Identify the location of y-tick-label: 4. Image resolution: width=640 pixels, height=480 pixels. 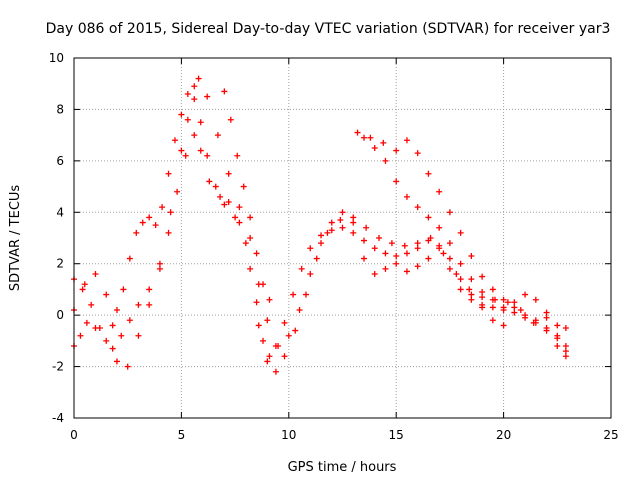
(60, 212).